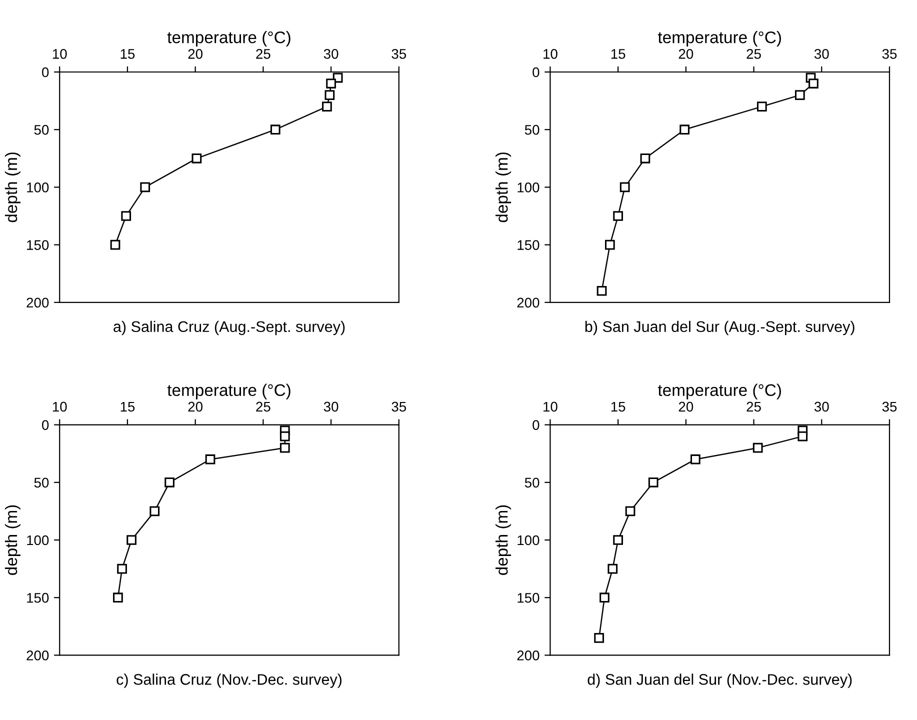  What do you see at coordinates (229, 681) in the screenshot?
I see `text: c) Salina Cruz (Nov.-Dec. survey)` at bounding box center [229, 681].